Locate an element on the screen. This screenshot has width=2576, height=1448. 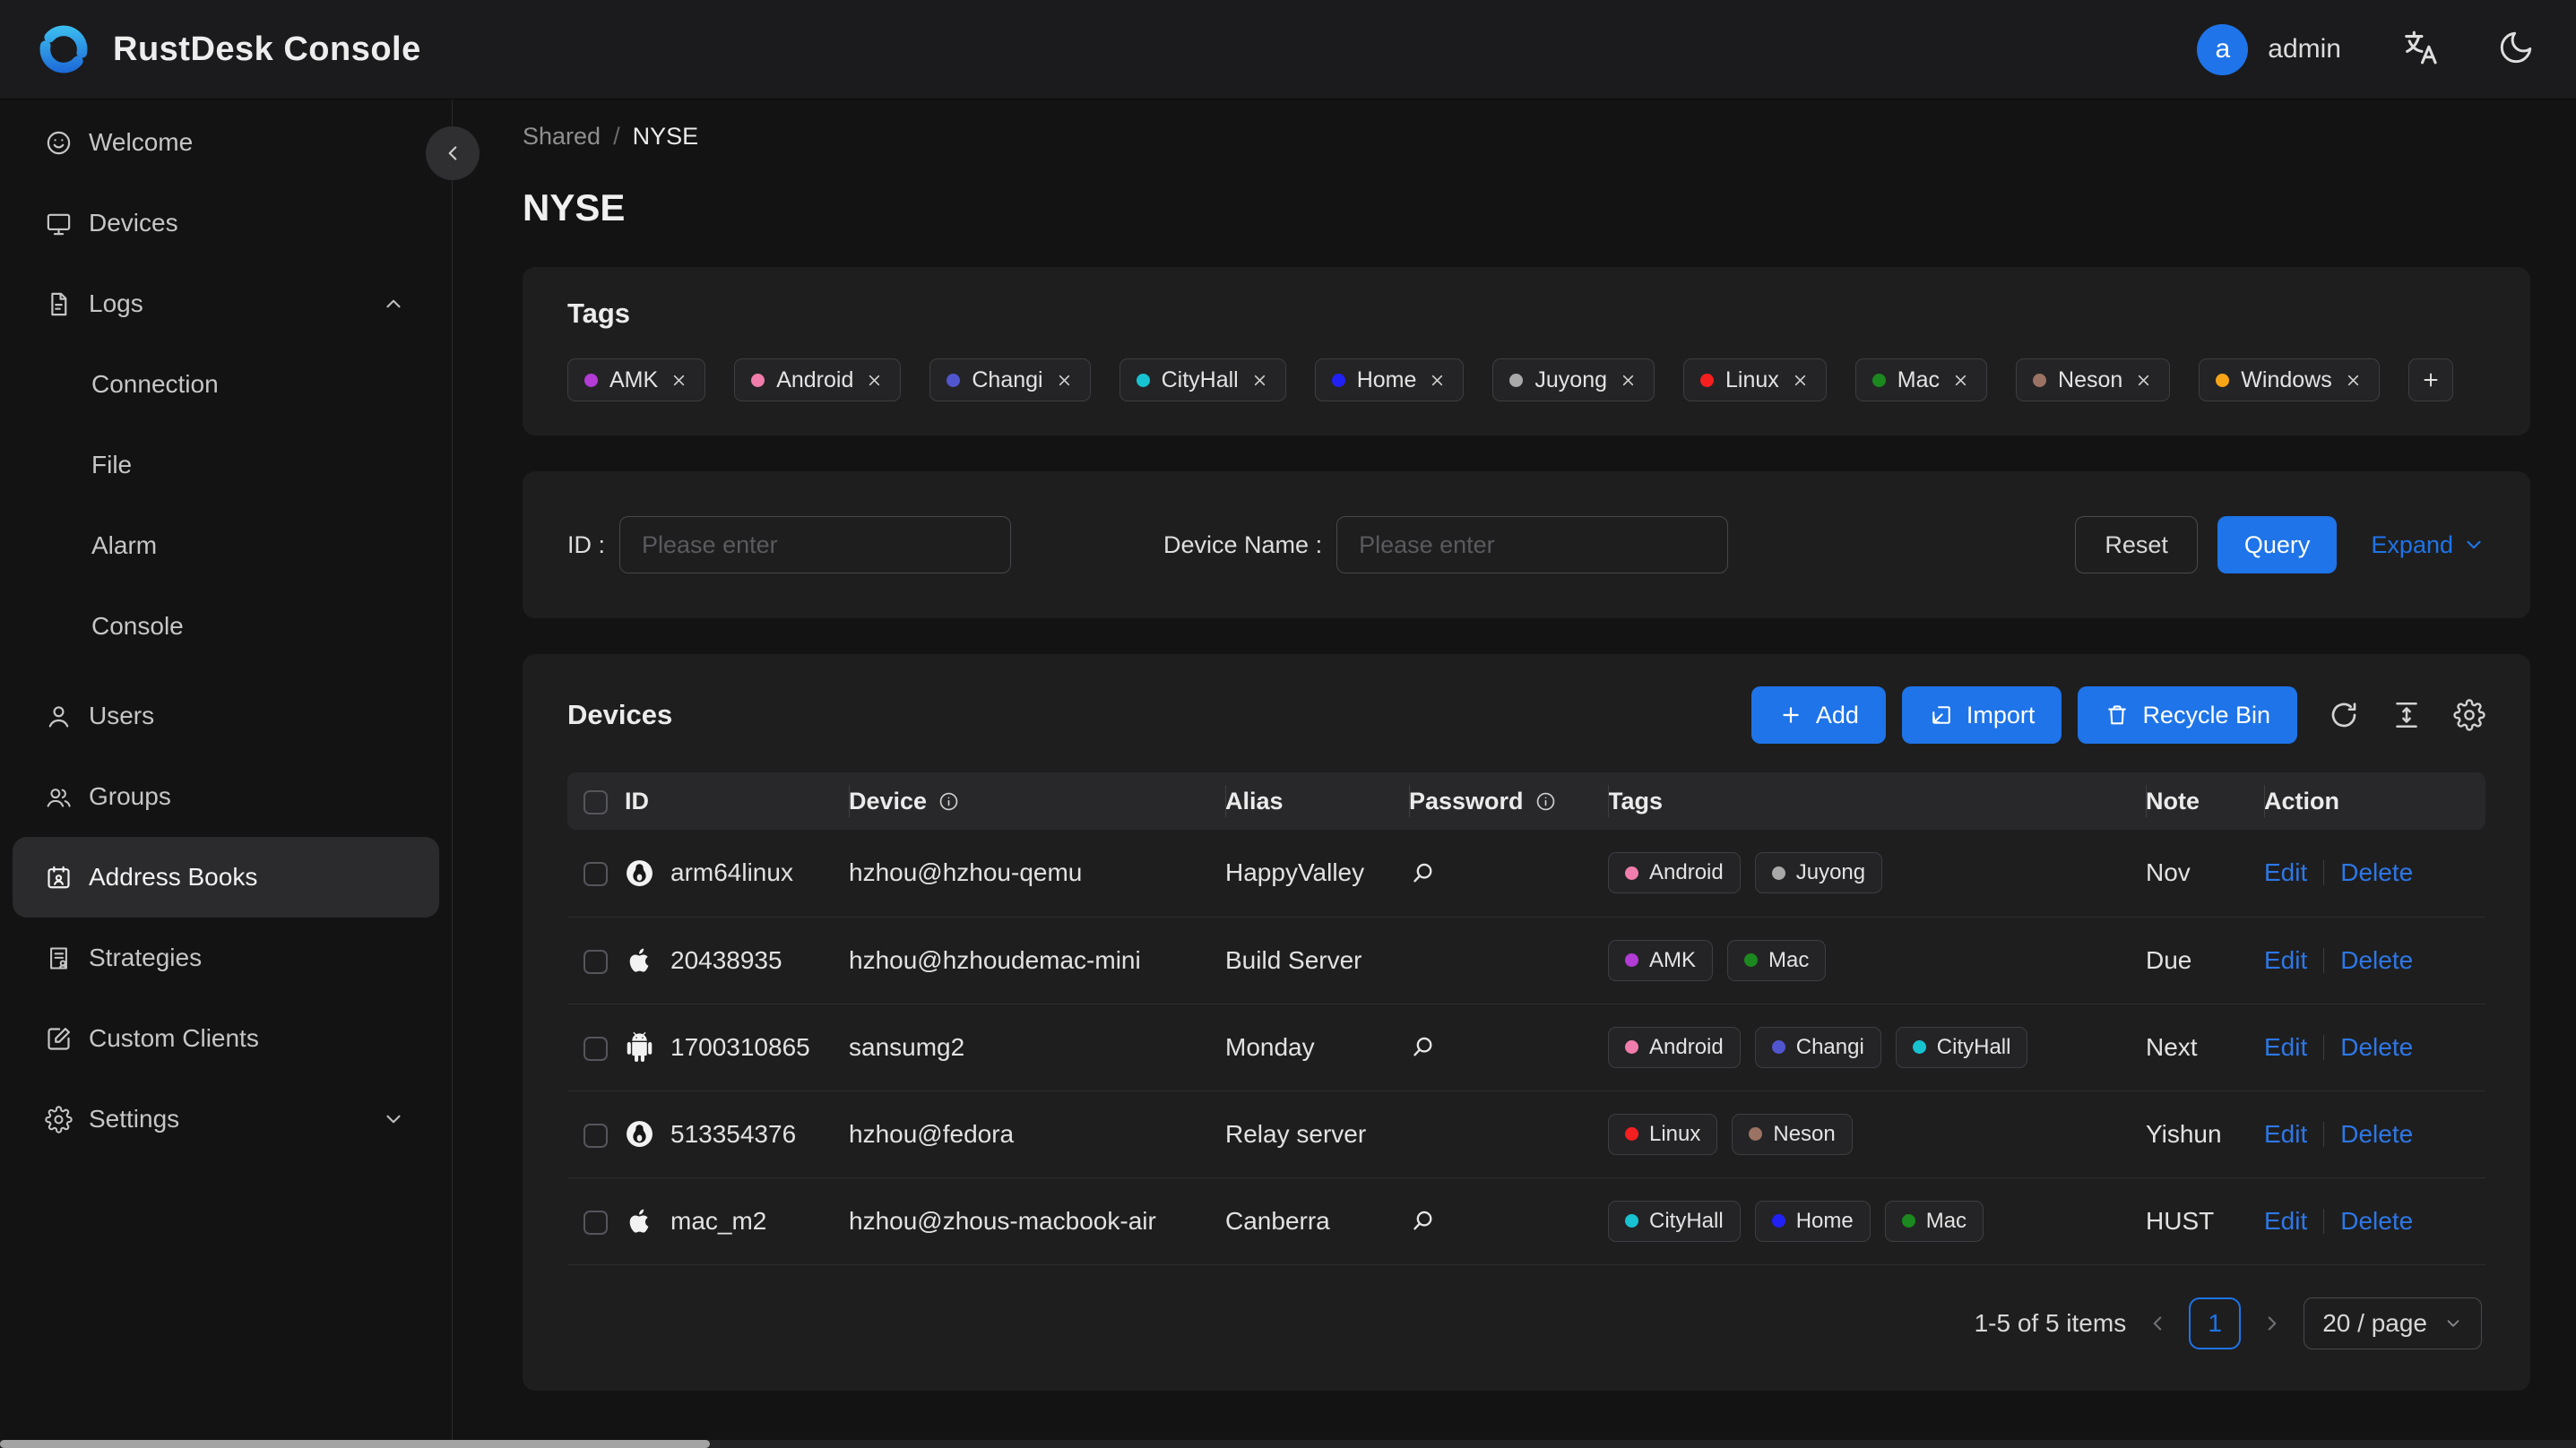
device-name-input is located at coordinates (1532, 544).